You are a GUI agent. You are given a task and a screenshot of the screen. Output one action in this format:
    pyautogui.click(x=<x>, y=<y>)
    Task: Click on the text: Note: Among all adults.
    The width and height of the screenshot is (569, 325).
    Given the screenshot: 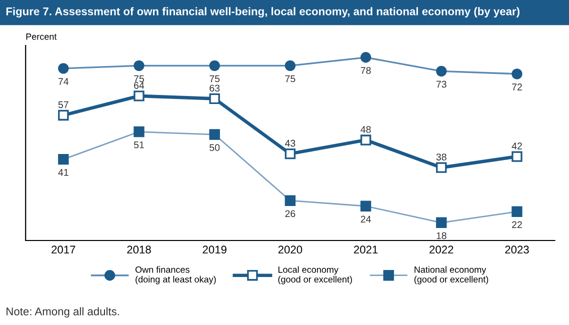 What is the action you would take?
    pyautogui.click(x=62, y=312)
    